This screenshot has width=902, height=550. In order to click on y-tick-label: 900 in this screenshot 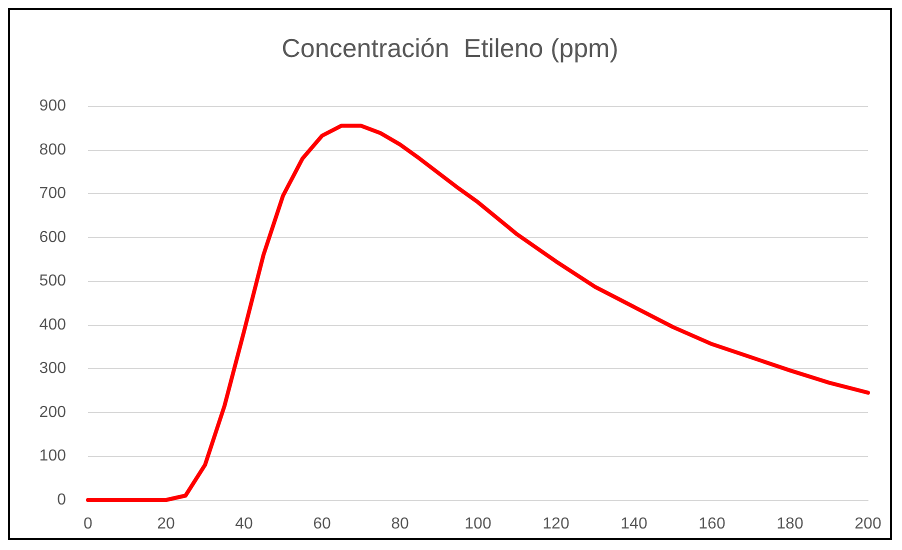, I will do `click(52, 106)`.